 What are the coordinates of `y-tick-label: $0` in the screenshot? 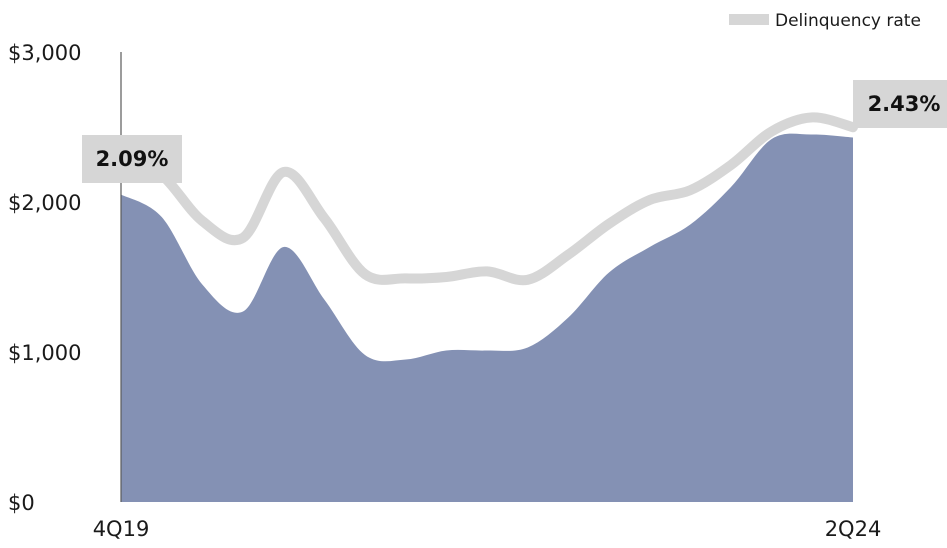 It's located at (21, 503).